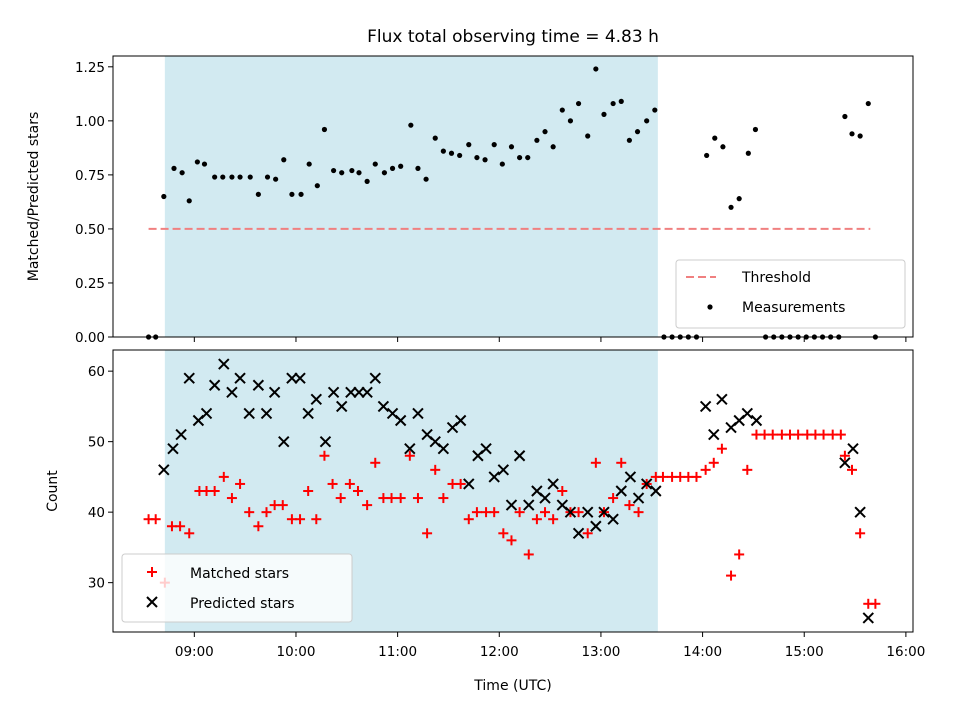 This screenshot has width=960, height=720. I want to click on ratio-y-tick-label: 1.00, so click(90, 122).